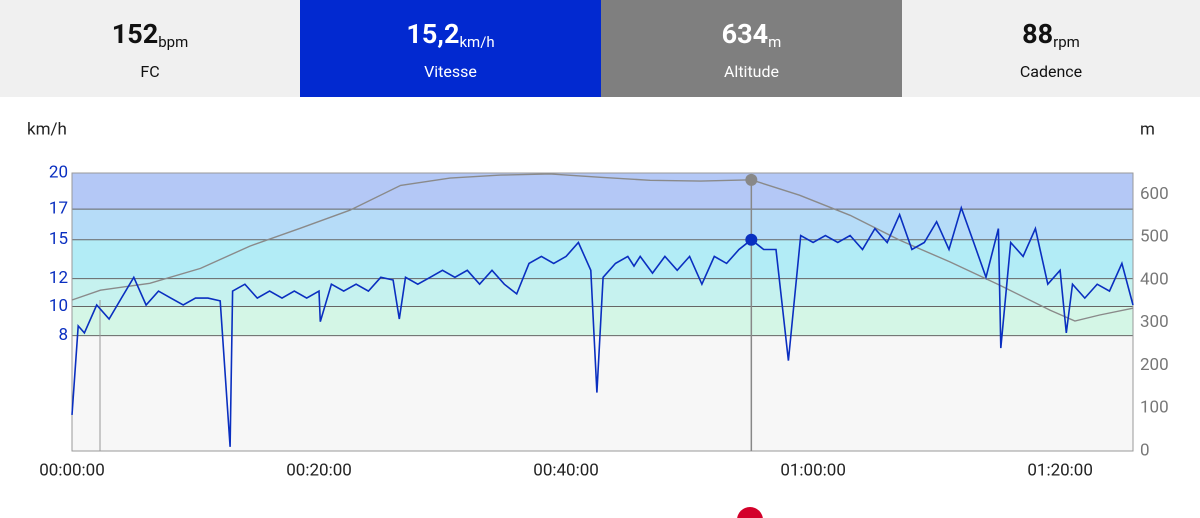 The image size is (1200, 518). Describe the element at coordinates (751, 239) in the screenshot. I see `cursor-speed` at that location.